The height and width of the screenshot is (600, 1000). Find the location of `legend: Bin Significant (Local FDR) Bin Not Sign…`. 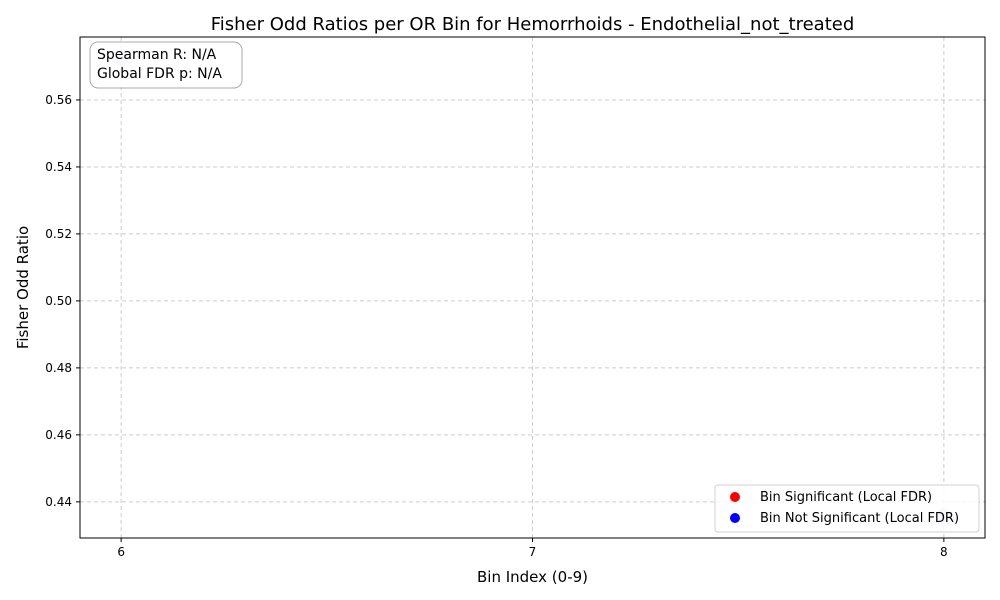

legend: Bin Significant (Local FDR) Bin Not Sign… is located at coordinates (847, 508).